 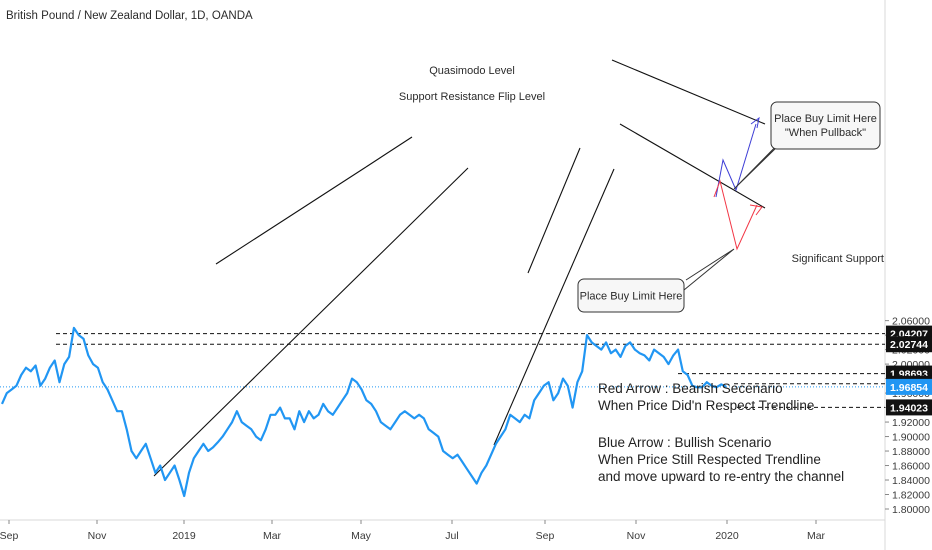 What do you see at coordinates (825, 119) in the screenshot?
I see `callout-text-line1: Place Buy Limit Here` at bounding box center [825, 119].